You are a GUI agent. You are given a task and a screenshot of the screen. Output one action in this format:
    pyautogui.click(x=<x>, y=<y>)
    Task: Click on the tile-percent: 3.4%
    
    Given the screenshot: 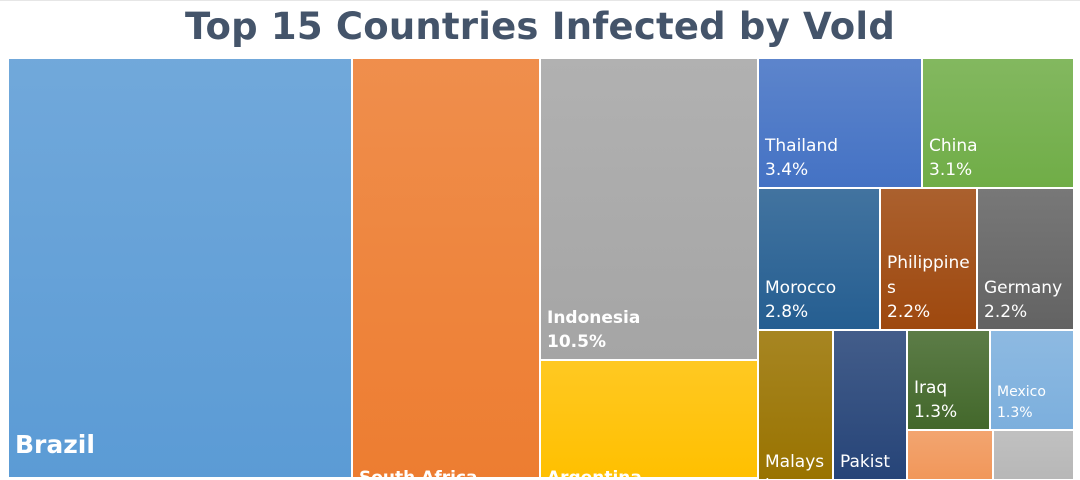 What is the action you would take?
    pyautogui.click(x=787, y=170)
    